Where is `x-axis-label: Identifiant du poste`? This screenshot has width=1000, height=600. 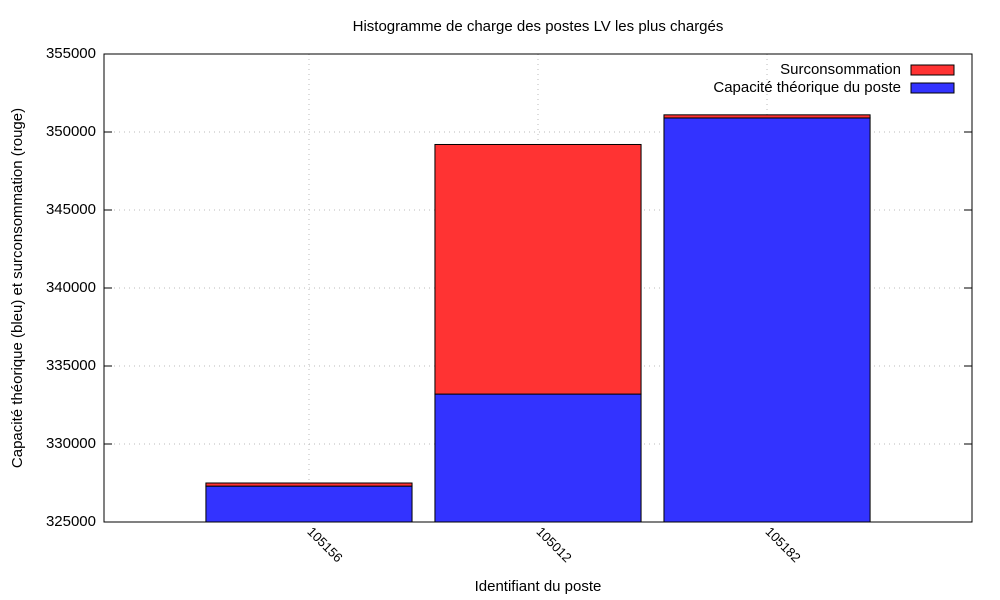 x-axis-label: Identifiant du poste is located at coordinates (538, 586).